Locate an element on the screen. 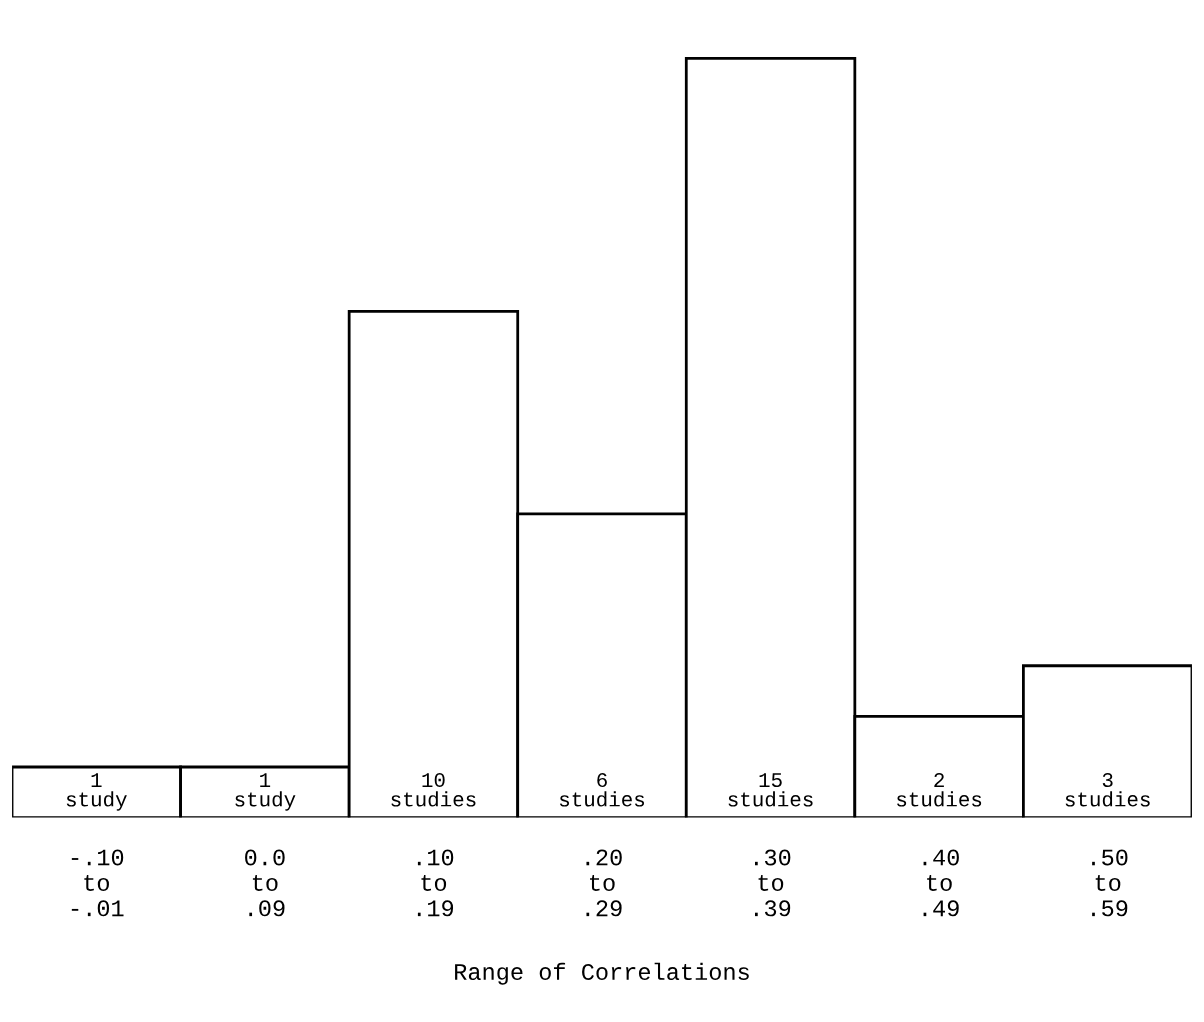  x-tick-label: .30 to .39 is located at coordinates (773, 883).